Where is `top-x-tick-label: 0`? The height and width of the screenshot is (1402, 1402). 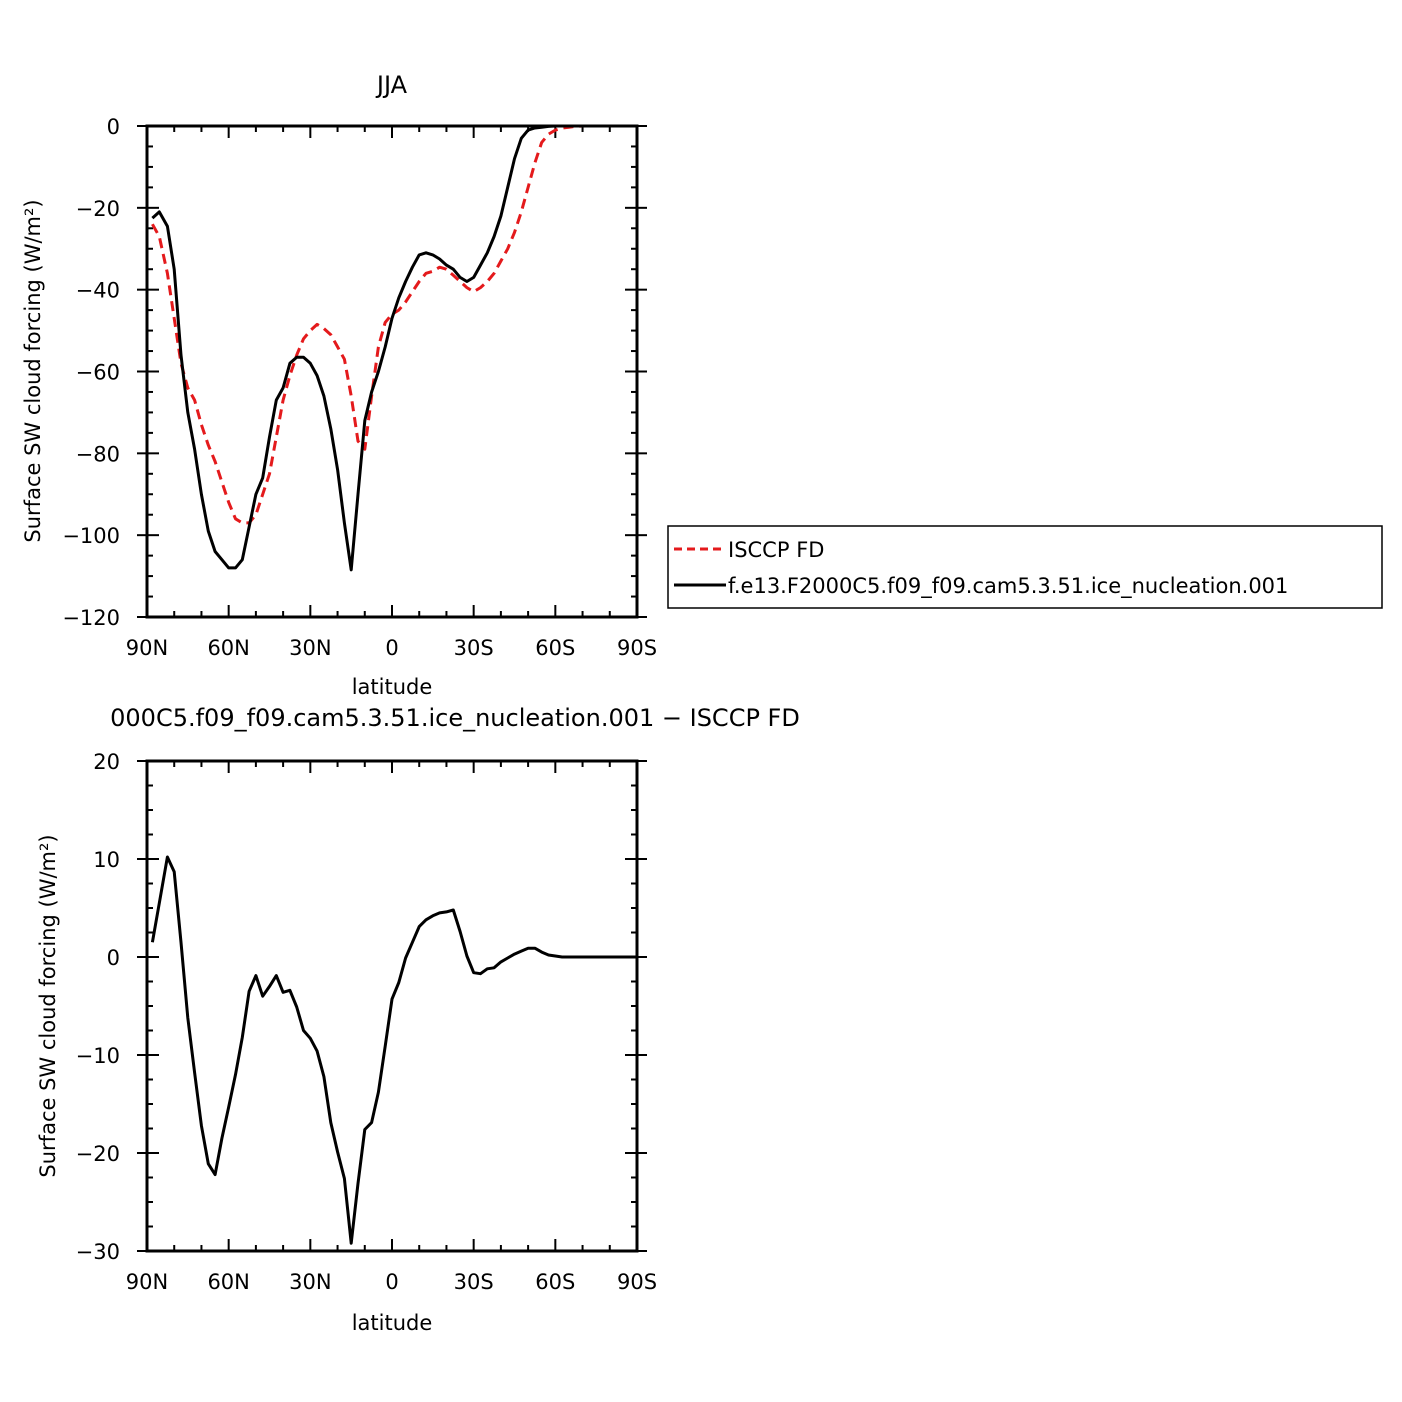
top-x-tick-label: 0 is located at coordinates (391, 648).